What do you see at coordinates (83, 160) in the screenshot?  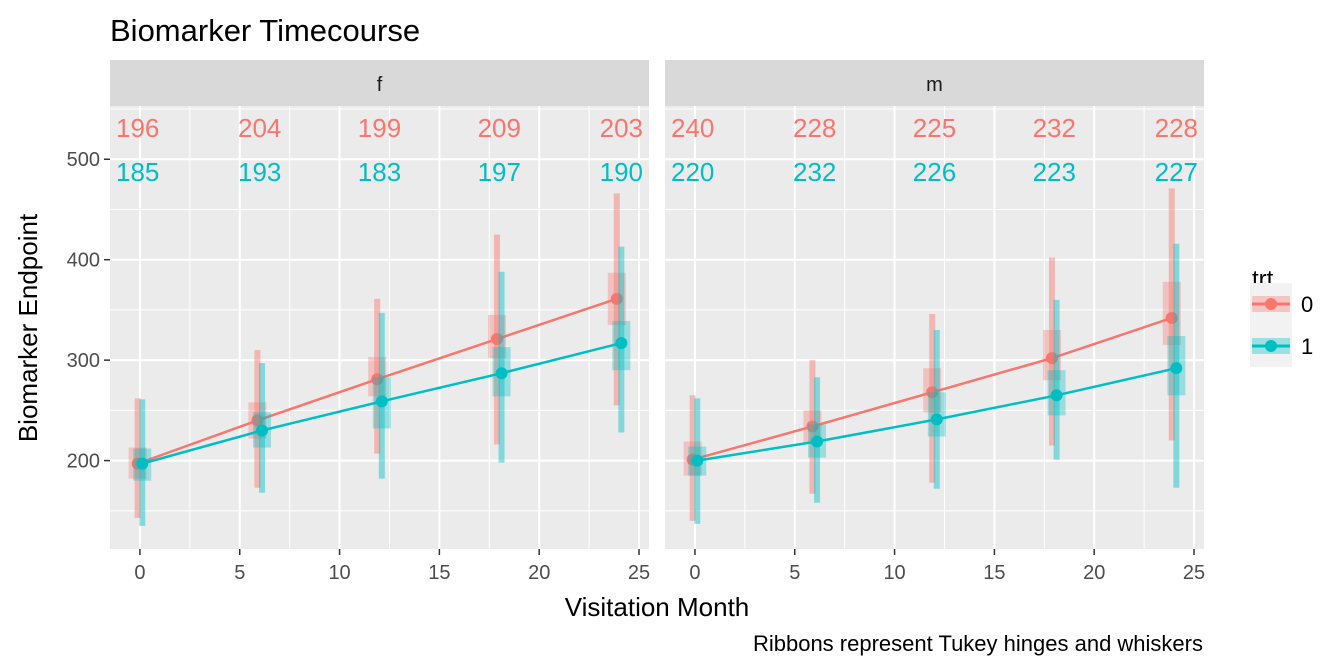 I see `y-tick-label: 500` at bounding box center [83, 160].